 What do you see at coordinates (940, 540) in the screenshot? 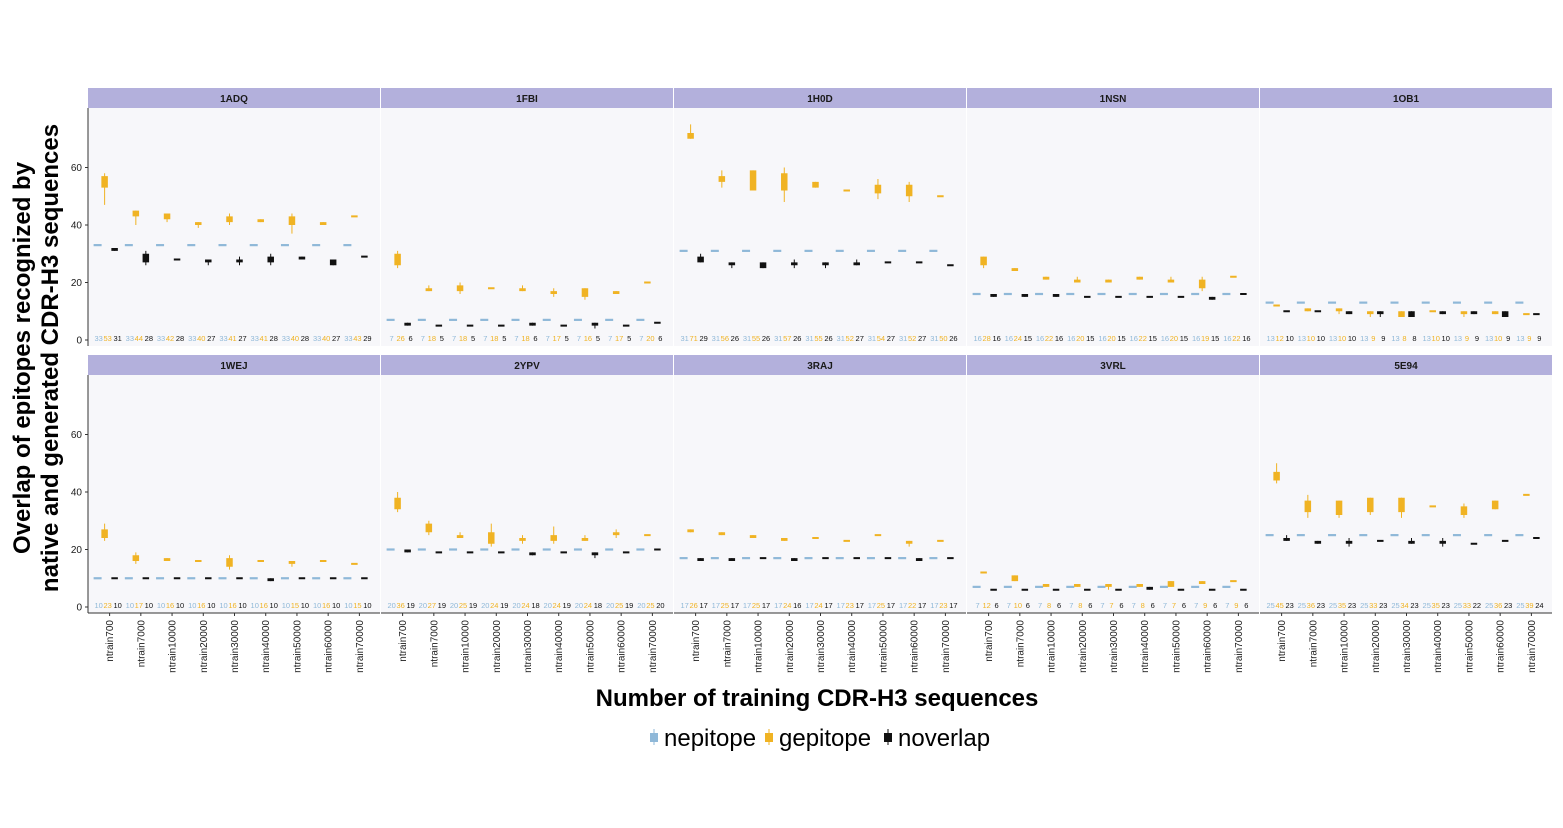
I see `gepitope-box-3RAJ-8-body` at bounding box center [940, 540].